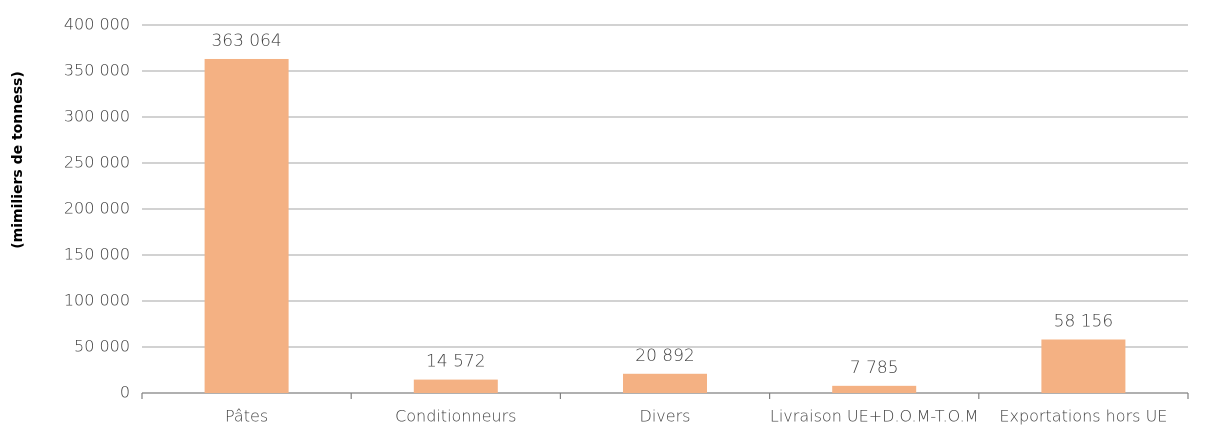 The height and width of the screenshot is (428, 1218). Describe the element at coordinates (664, 356) in the screenshot. I see `value-label: 20 892` at that location.